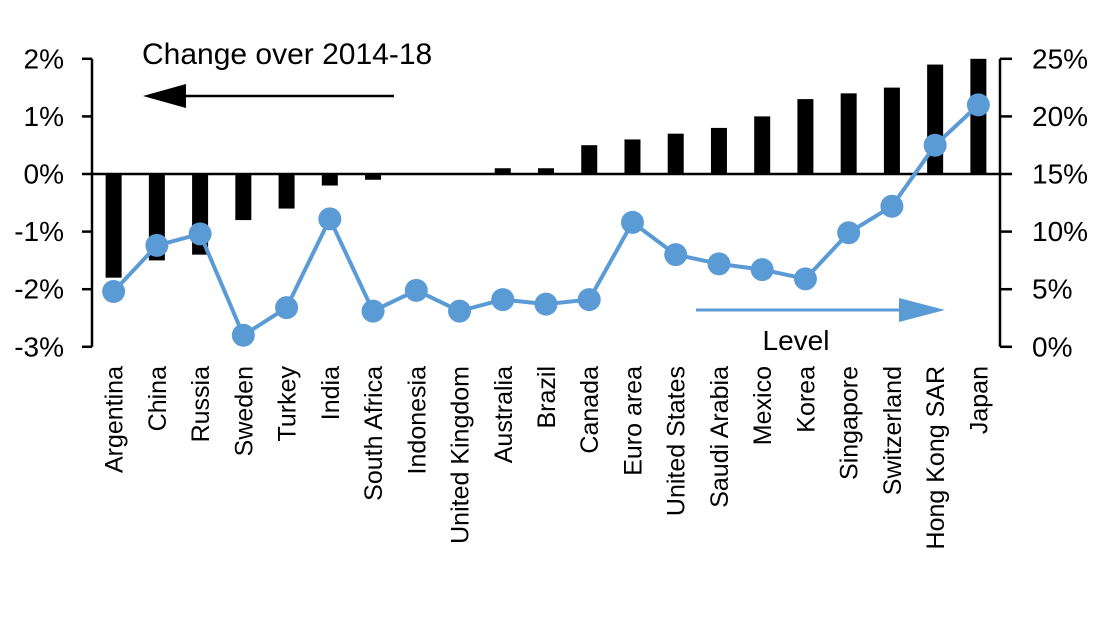 The height and width of the screenshot is (619, 1102). What do you see at coordinates (936, 457) in the screenshot?
I see `category-label-Hong Kong SAR: Hong Kong SAR` at bounding box center [936, 457].